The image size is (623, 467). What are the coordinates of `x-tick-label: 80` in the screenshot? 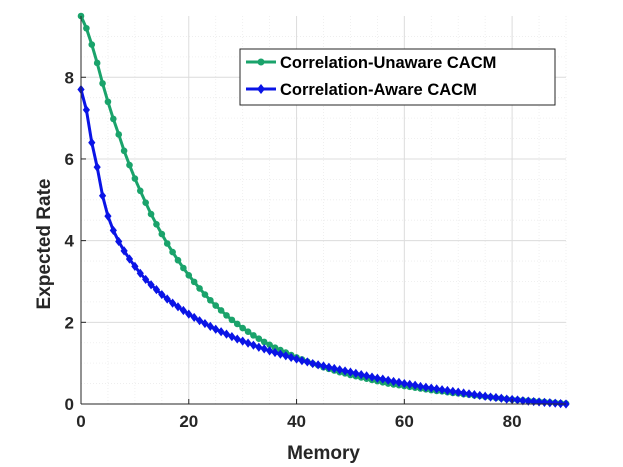 It's located at (512, 421).